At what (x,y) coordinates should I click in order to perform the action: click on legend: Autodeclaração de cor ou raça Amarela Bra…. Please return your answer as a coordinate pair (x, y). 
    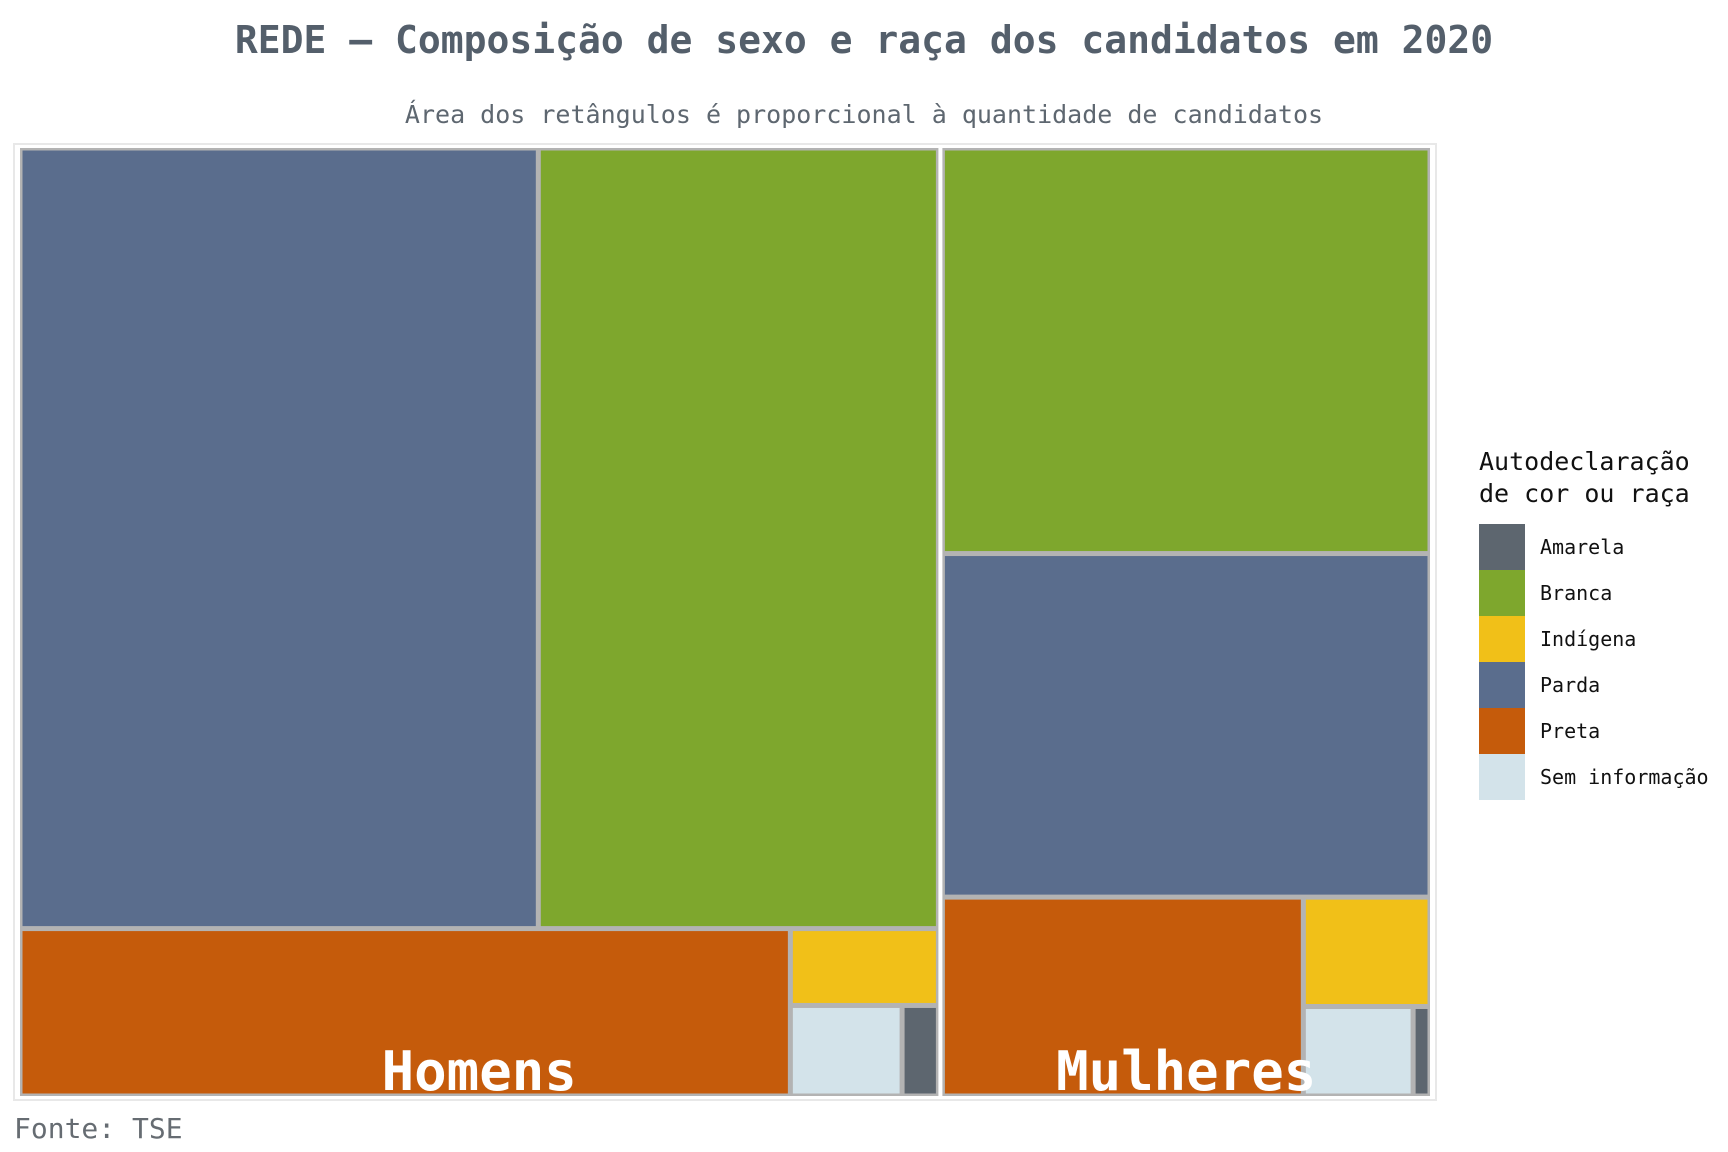
    Looking at the image, I should click on (1599, 623).